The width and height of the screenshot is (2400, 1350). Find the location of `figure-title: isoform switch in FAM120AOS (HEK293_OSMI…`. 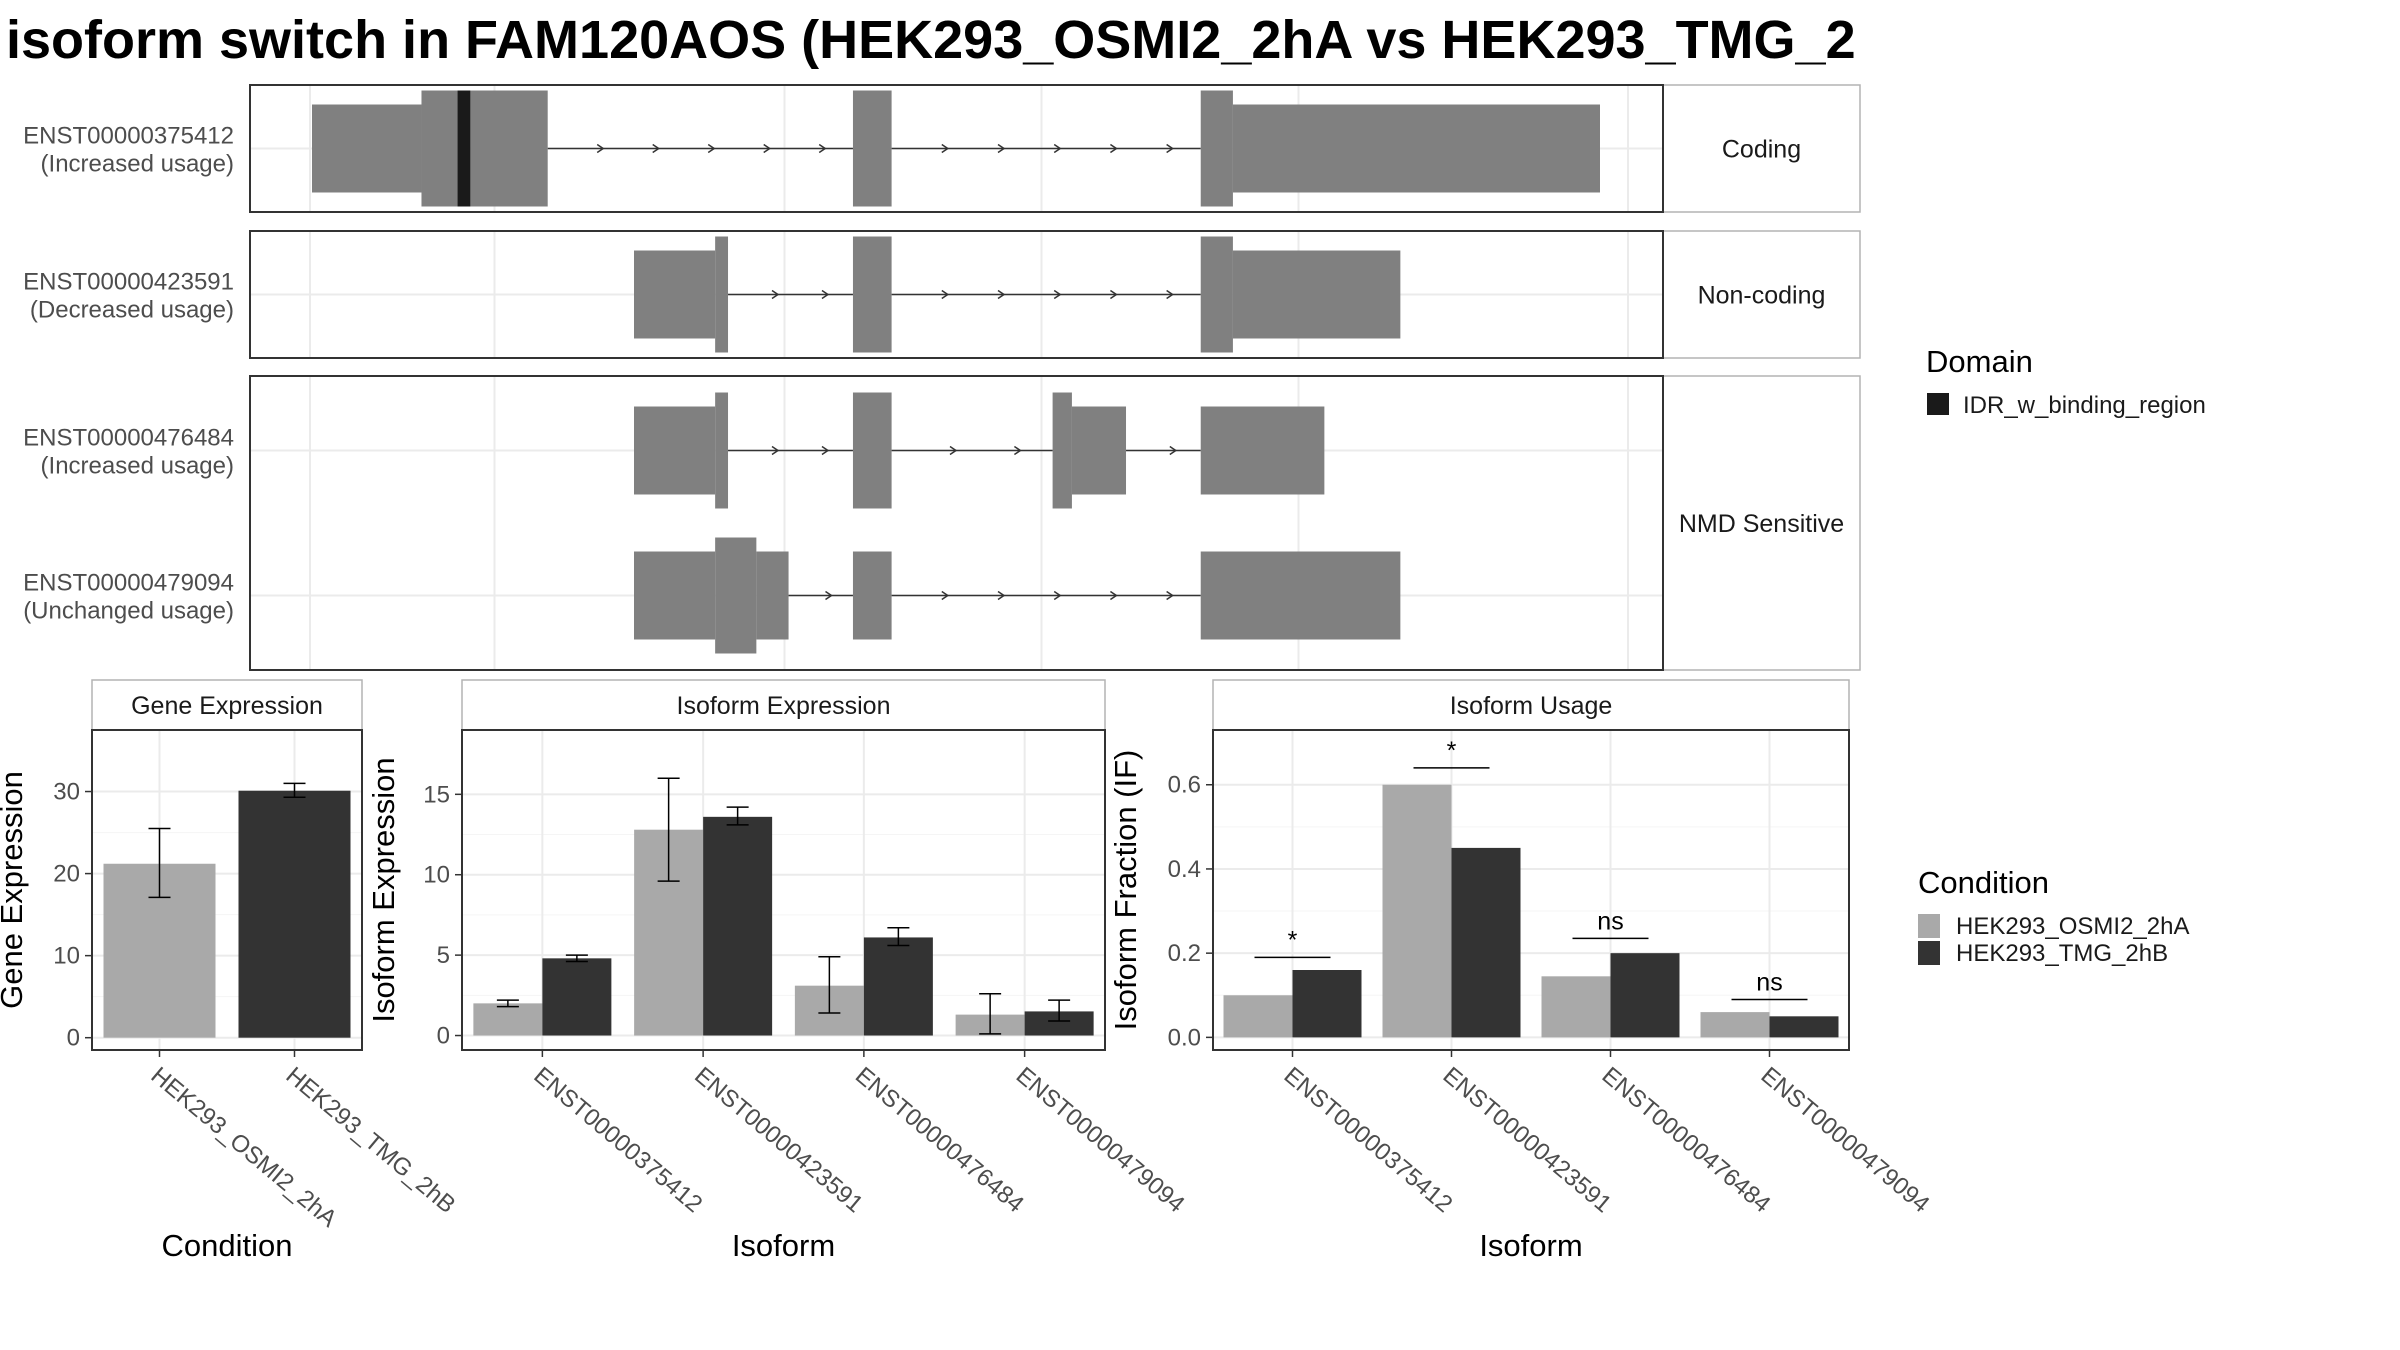

figure-title: isoform switch in FAM120AOS (HEK293_OSMI… is located at coordinates (931, 40).